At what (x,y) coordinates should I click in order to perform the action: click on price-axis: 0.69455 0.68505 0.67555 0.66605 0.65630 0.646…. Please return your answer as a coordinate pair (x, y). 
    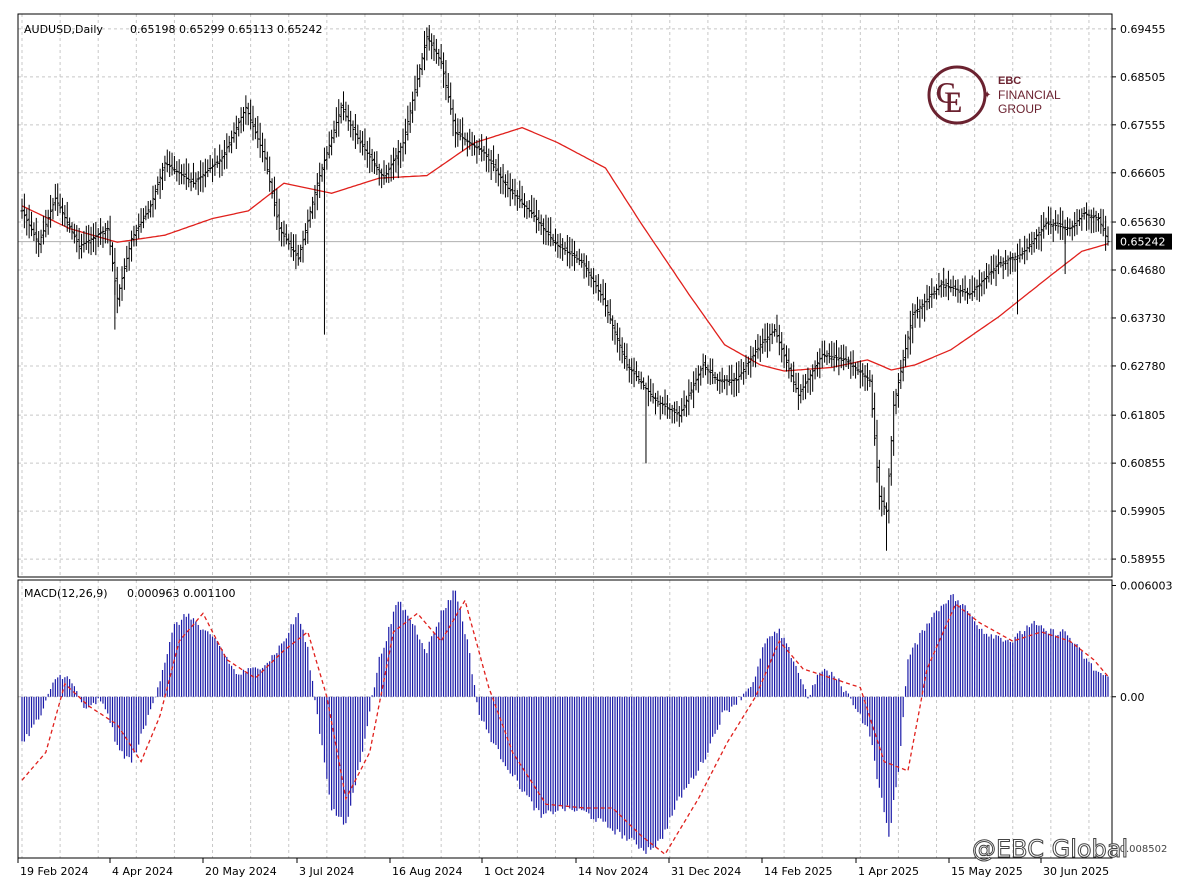
    Looking at the image, I should click on (1139, 294).